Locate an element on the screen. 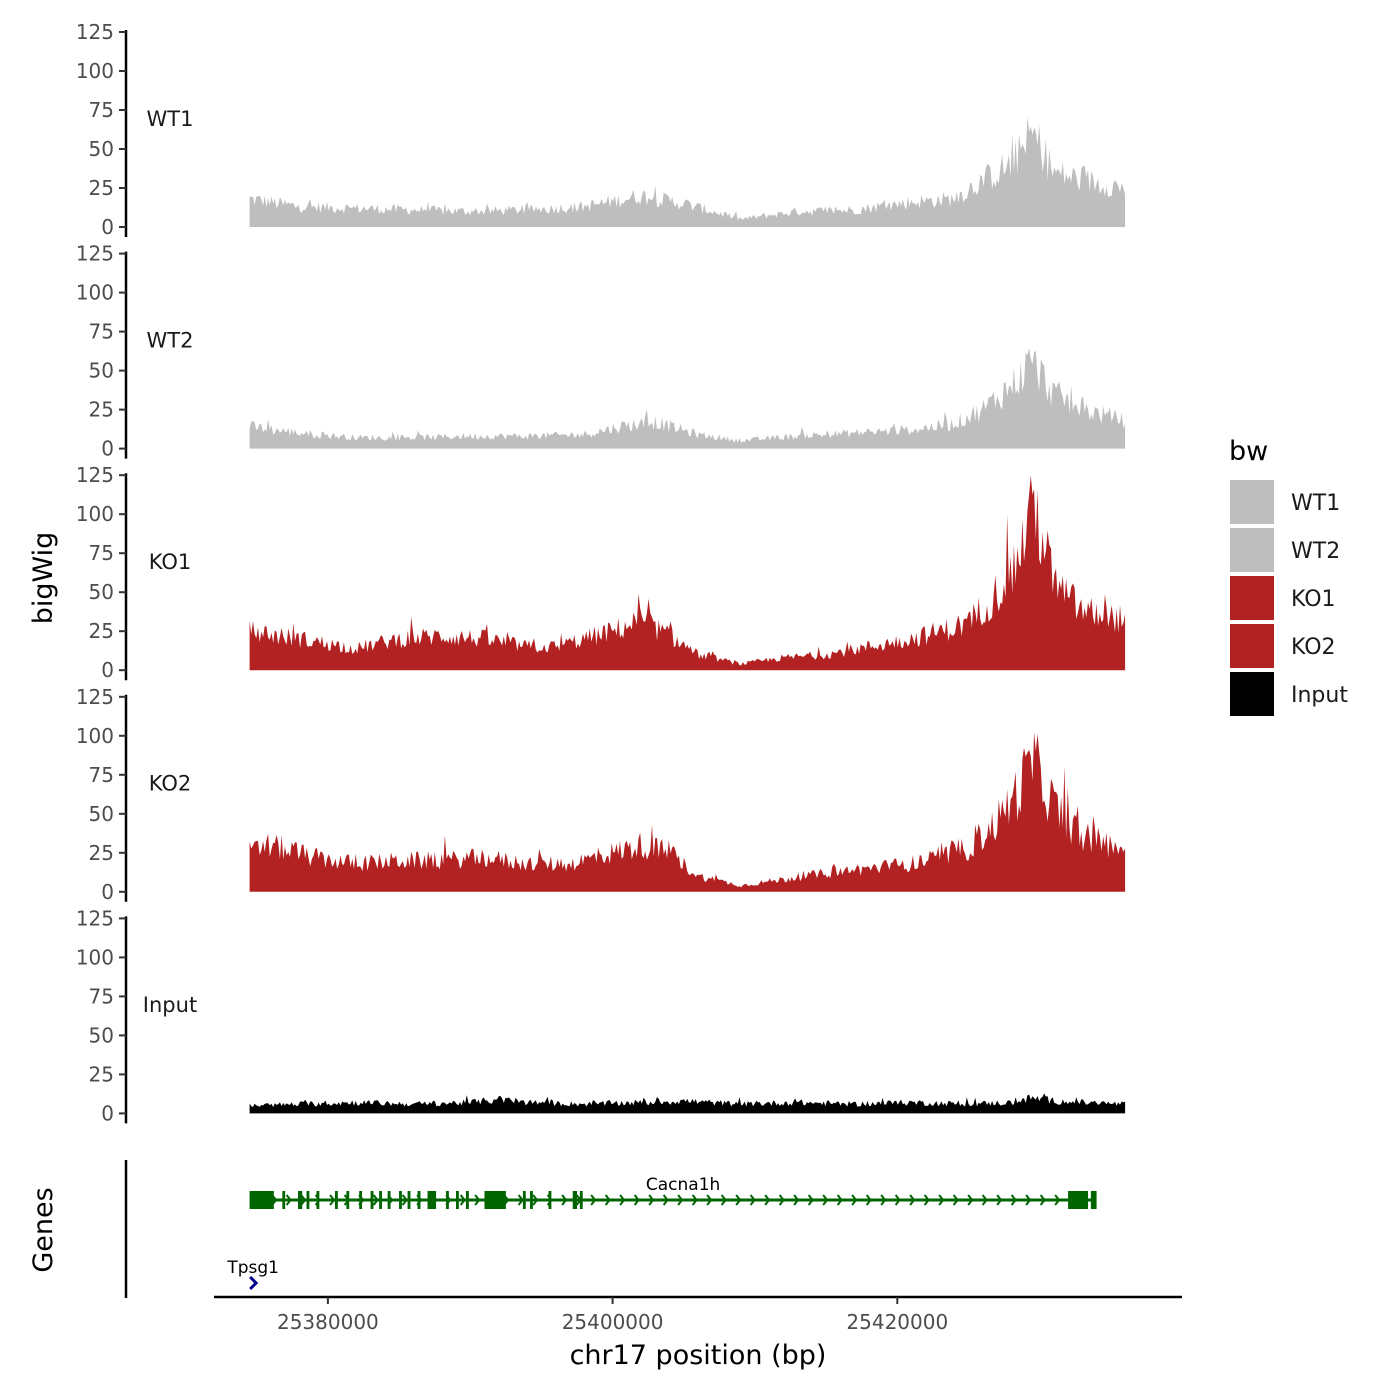  track-label-wt2: WT2 is located at coordinates (170, 340).